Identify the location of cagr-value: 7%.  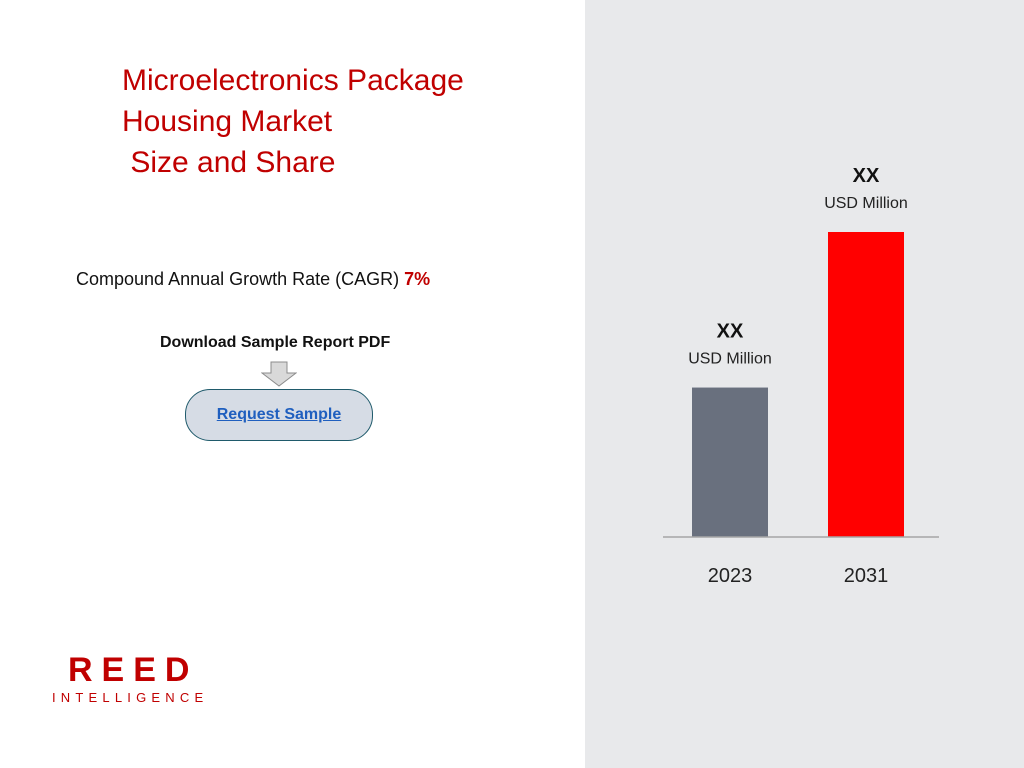
(417, 279).